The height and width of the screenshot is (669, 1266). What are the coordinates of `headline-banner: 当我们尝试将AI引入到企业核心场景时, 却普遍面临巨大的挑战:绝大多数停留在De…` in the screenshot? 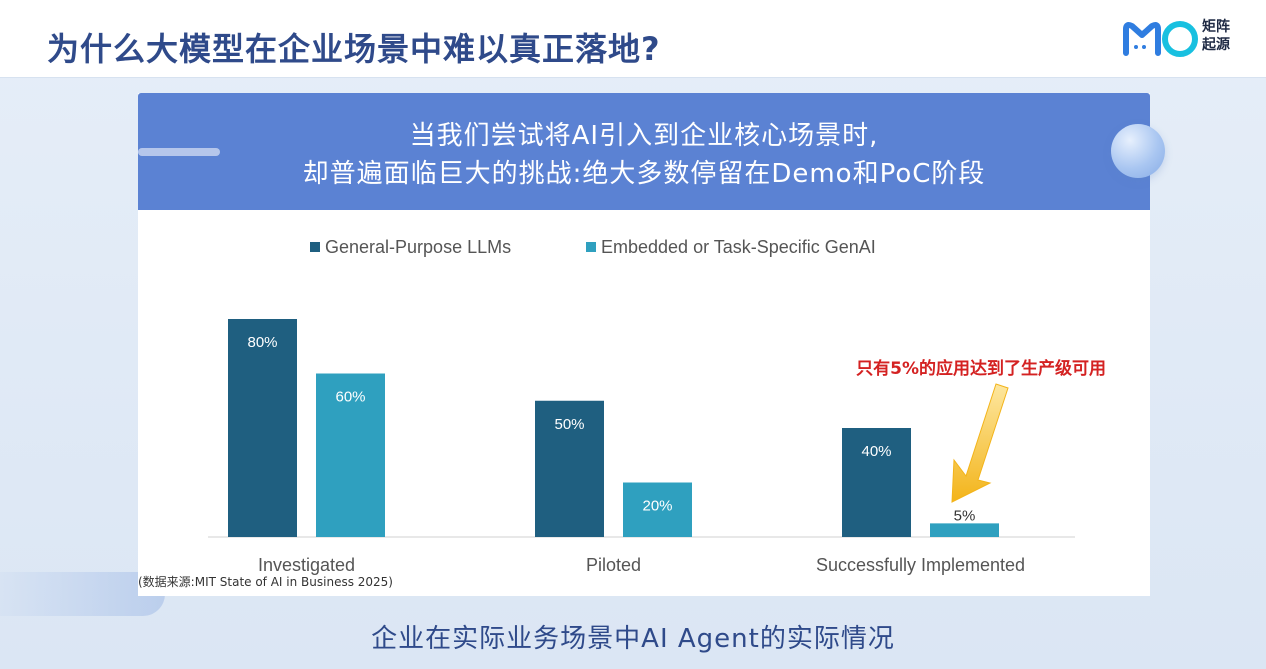 It's located at (644, 151).